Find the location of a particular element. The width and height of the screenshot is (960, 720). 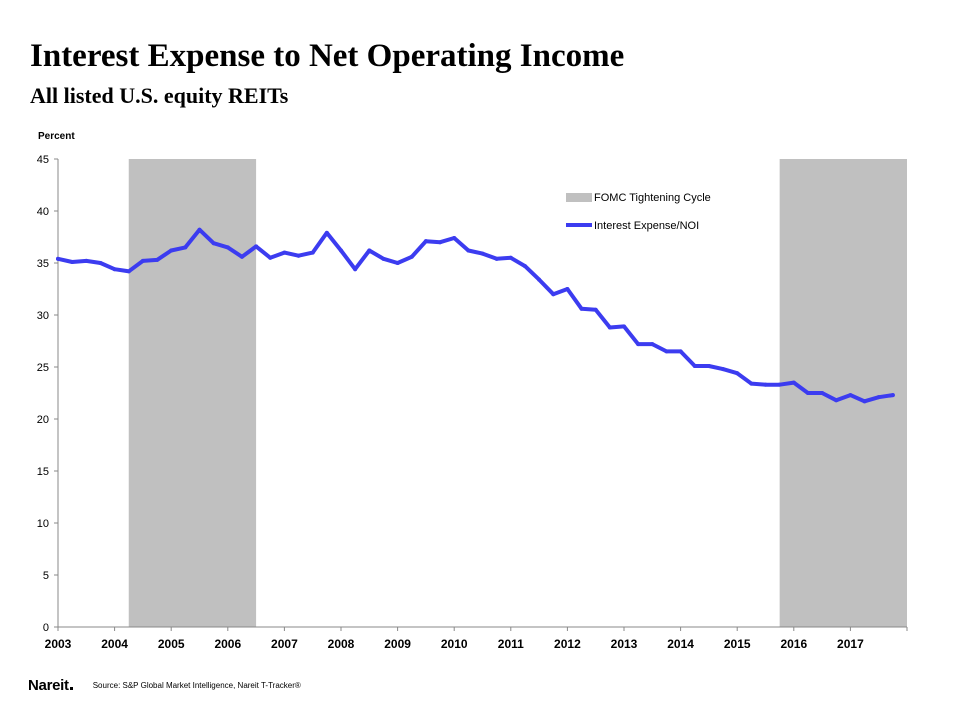

nareit-logo: Nareit is located at coordinates (50, 685).